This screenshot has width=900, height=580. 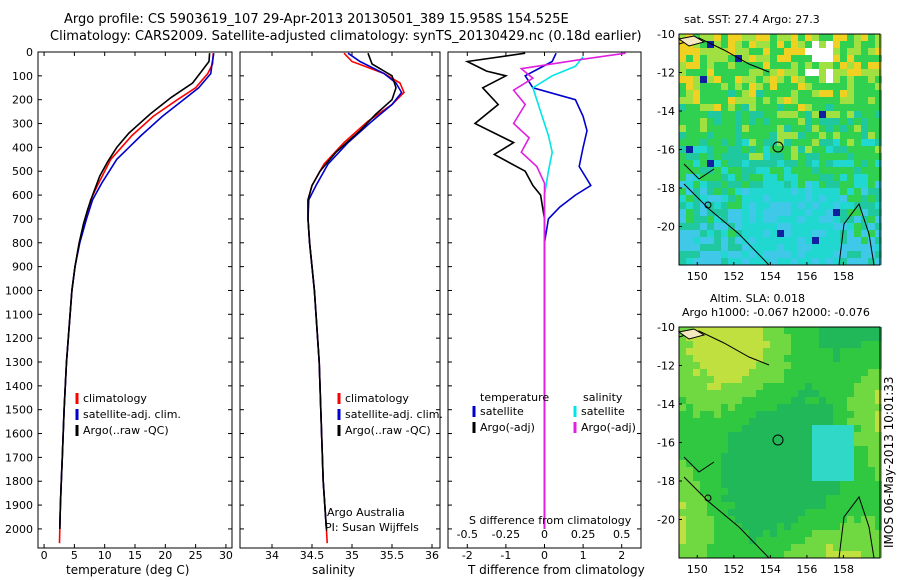 What do you see at coordinates (757, 298) in the screenshot?
I see `sla-map-title-1: Altim. SLA: 0.018` at bounding box center [757, 298].